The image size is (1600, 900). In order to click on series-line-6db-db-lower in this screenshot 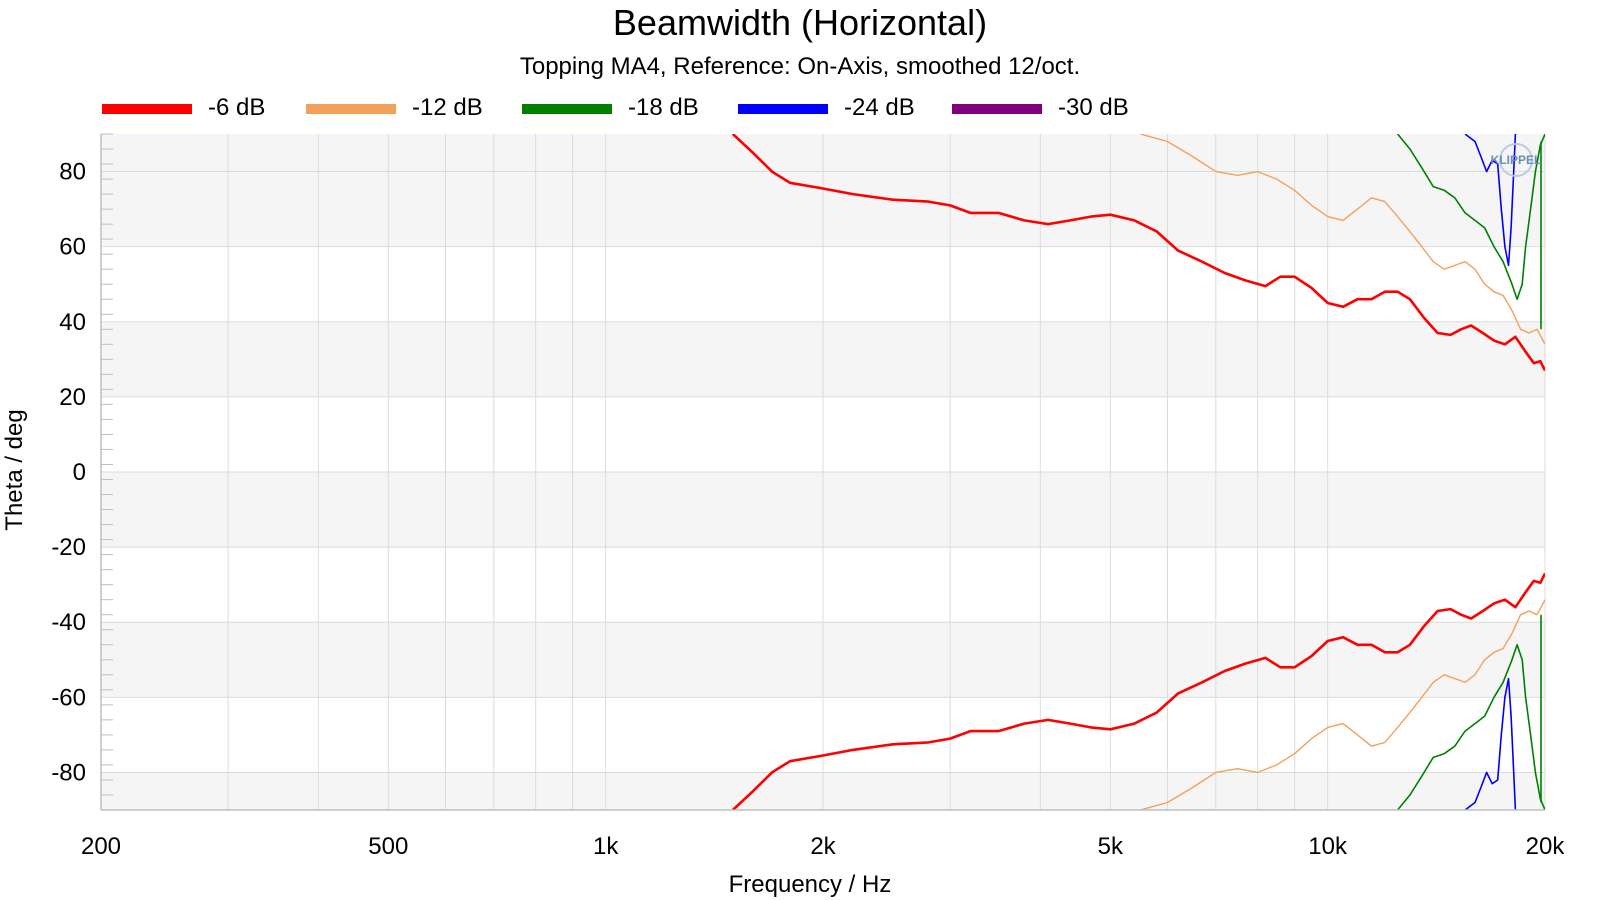, I will do `click(1138, 691)`.